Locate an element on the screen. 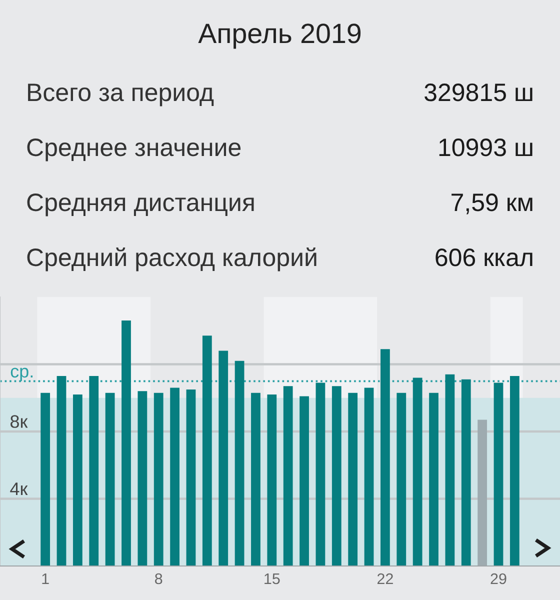 The image size is (560, 600). x-tick-label: 29 is located at coordinates (498, 578).